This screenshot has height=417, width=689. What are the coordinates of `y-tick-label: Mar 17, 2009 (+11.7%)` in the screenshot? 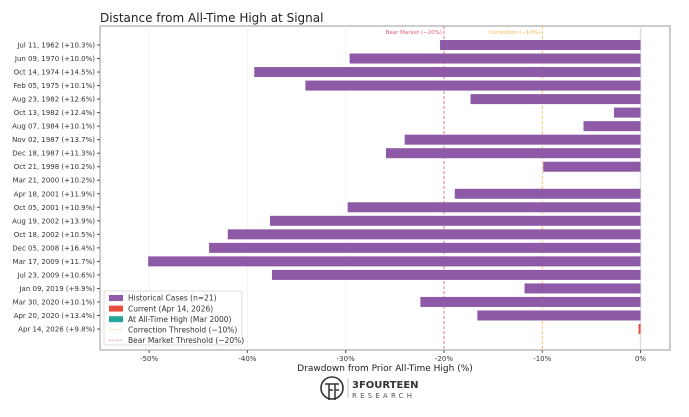 It's located at (54, 262).